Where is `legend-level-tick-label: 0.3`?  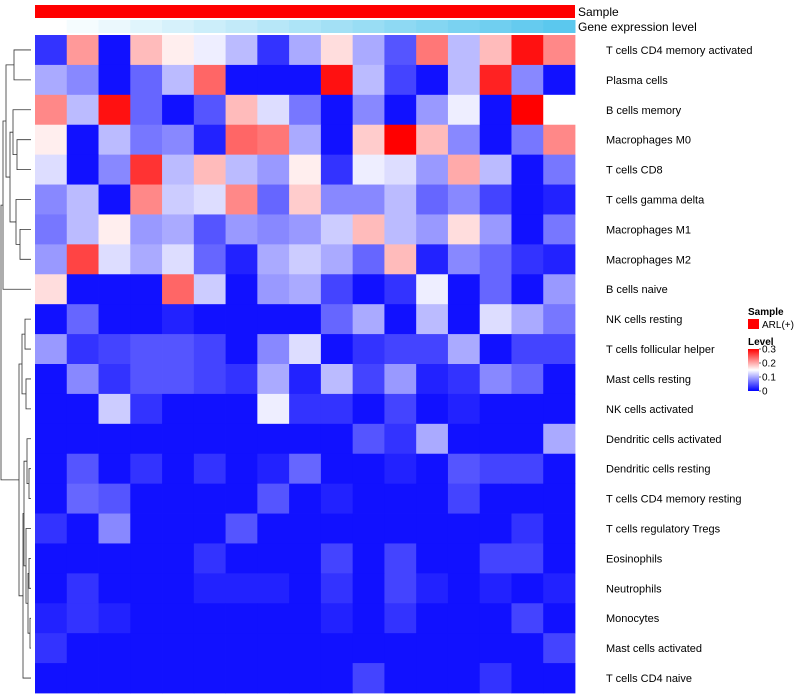
legend-level-tick-label: 0.3 is located at coordinates (769, 350).